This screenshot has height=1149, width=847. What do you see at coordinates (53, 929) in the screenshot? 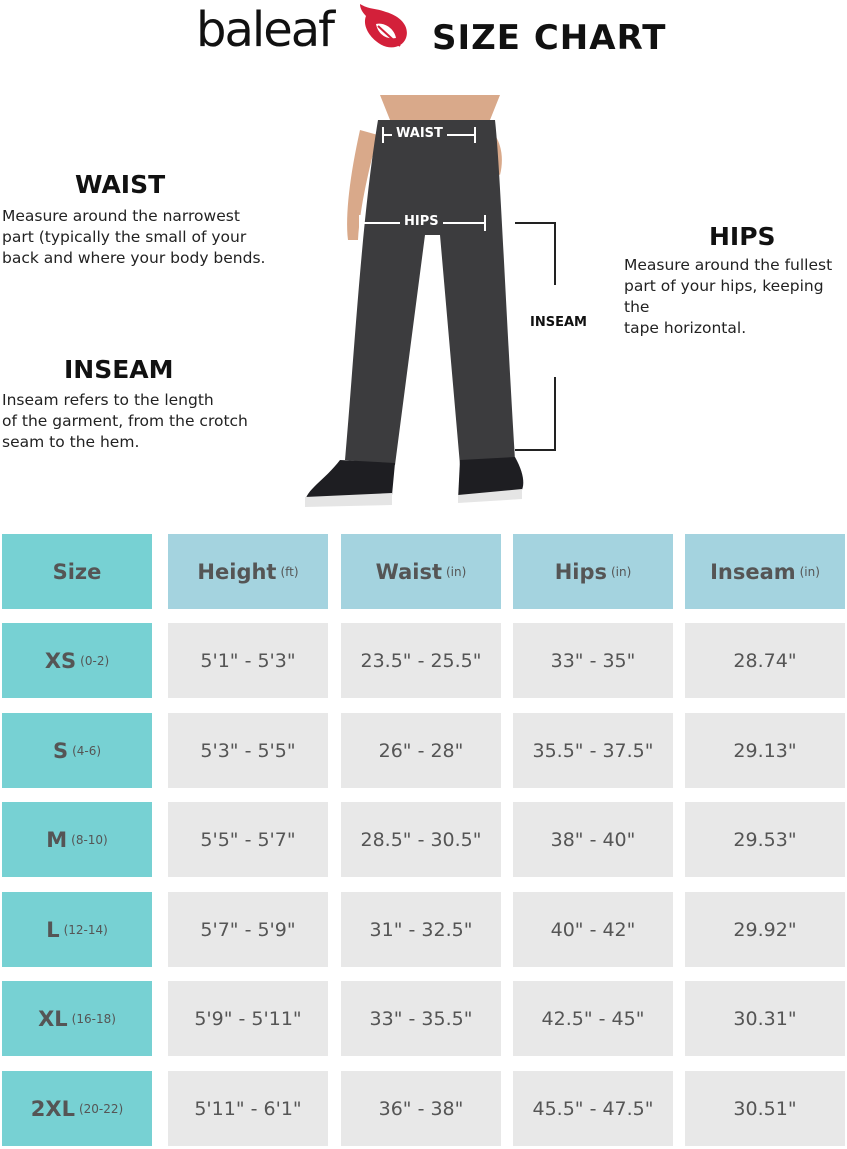
I see `cell-text: L` at bounding box center [53, 929].